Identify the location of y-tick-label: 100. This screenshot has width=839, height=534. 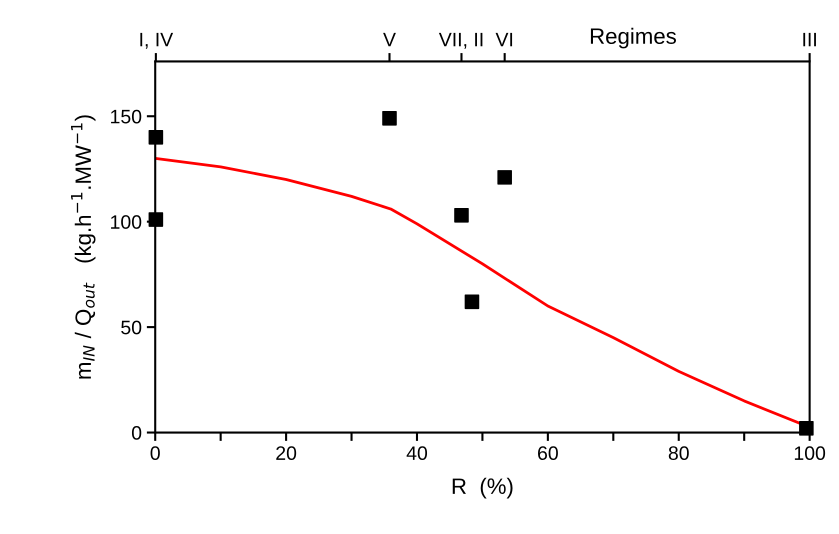
(126, 222).